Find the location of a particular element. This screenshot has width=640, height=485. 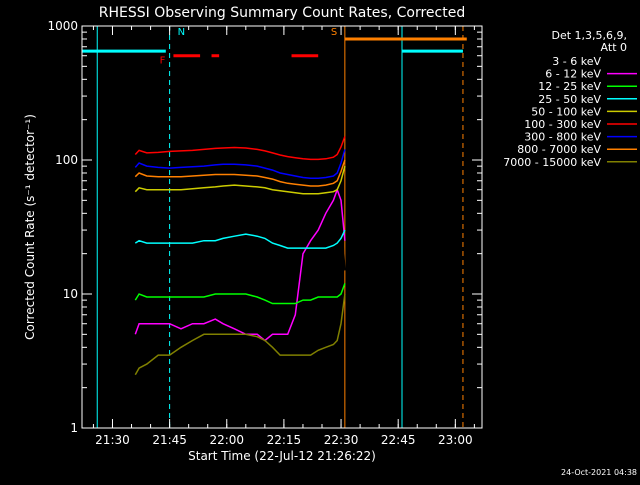

y-tick-label: 1 is located at coordinates (74, 428).